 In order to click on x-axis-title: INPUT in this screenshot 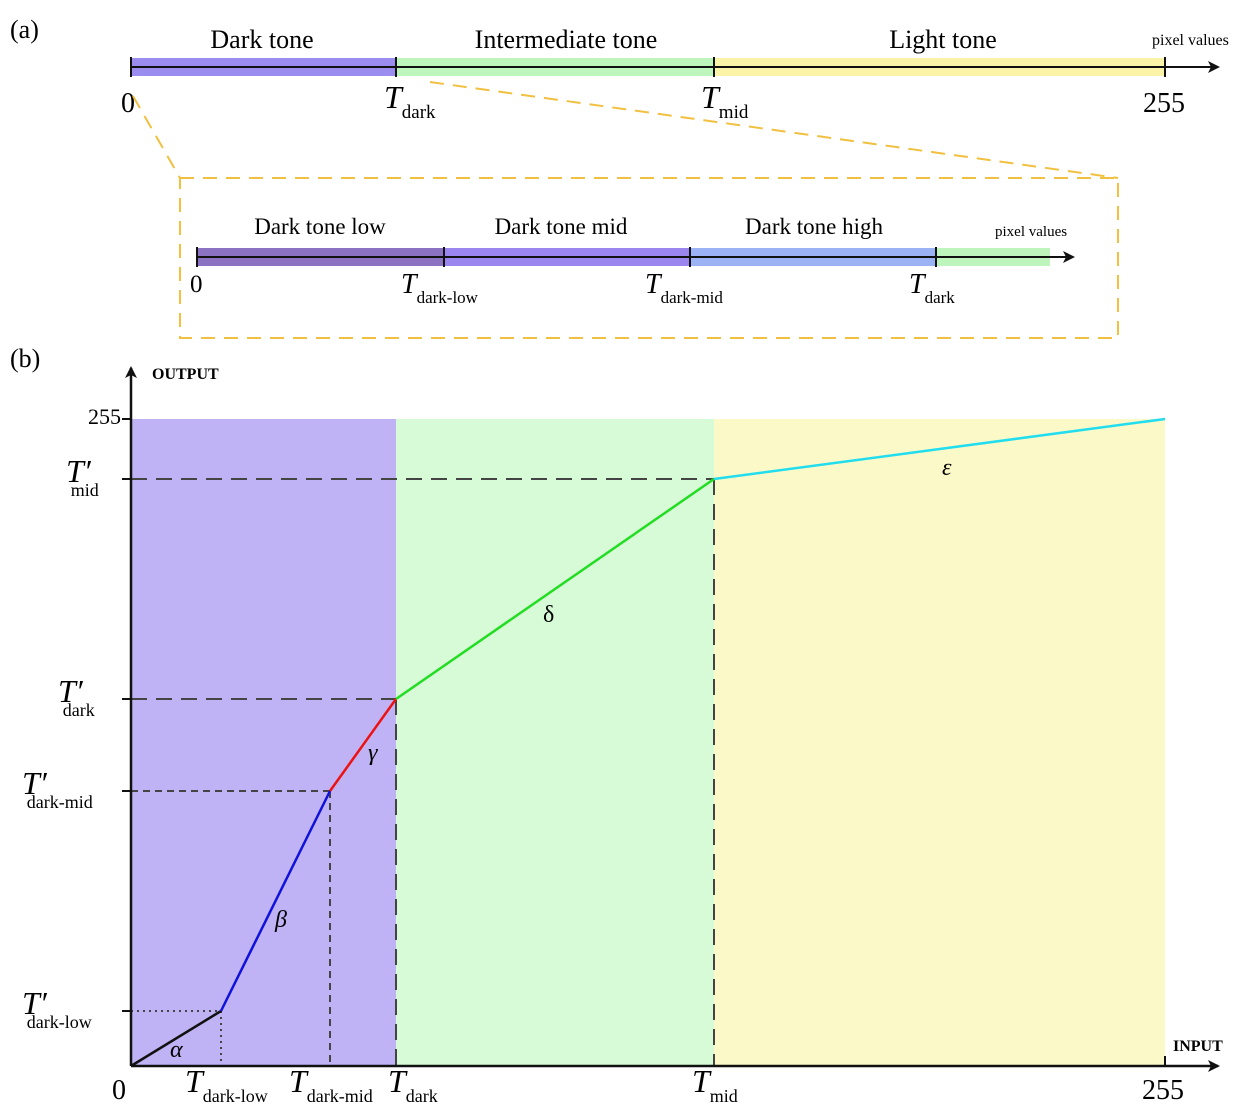, I will do `click(1198, 1046)`.